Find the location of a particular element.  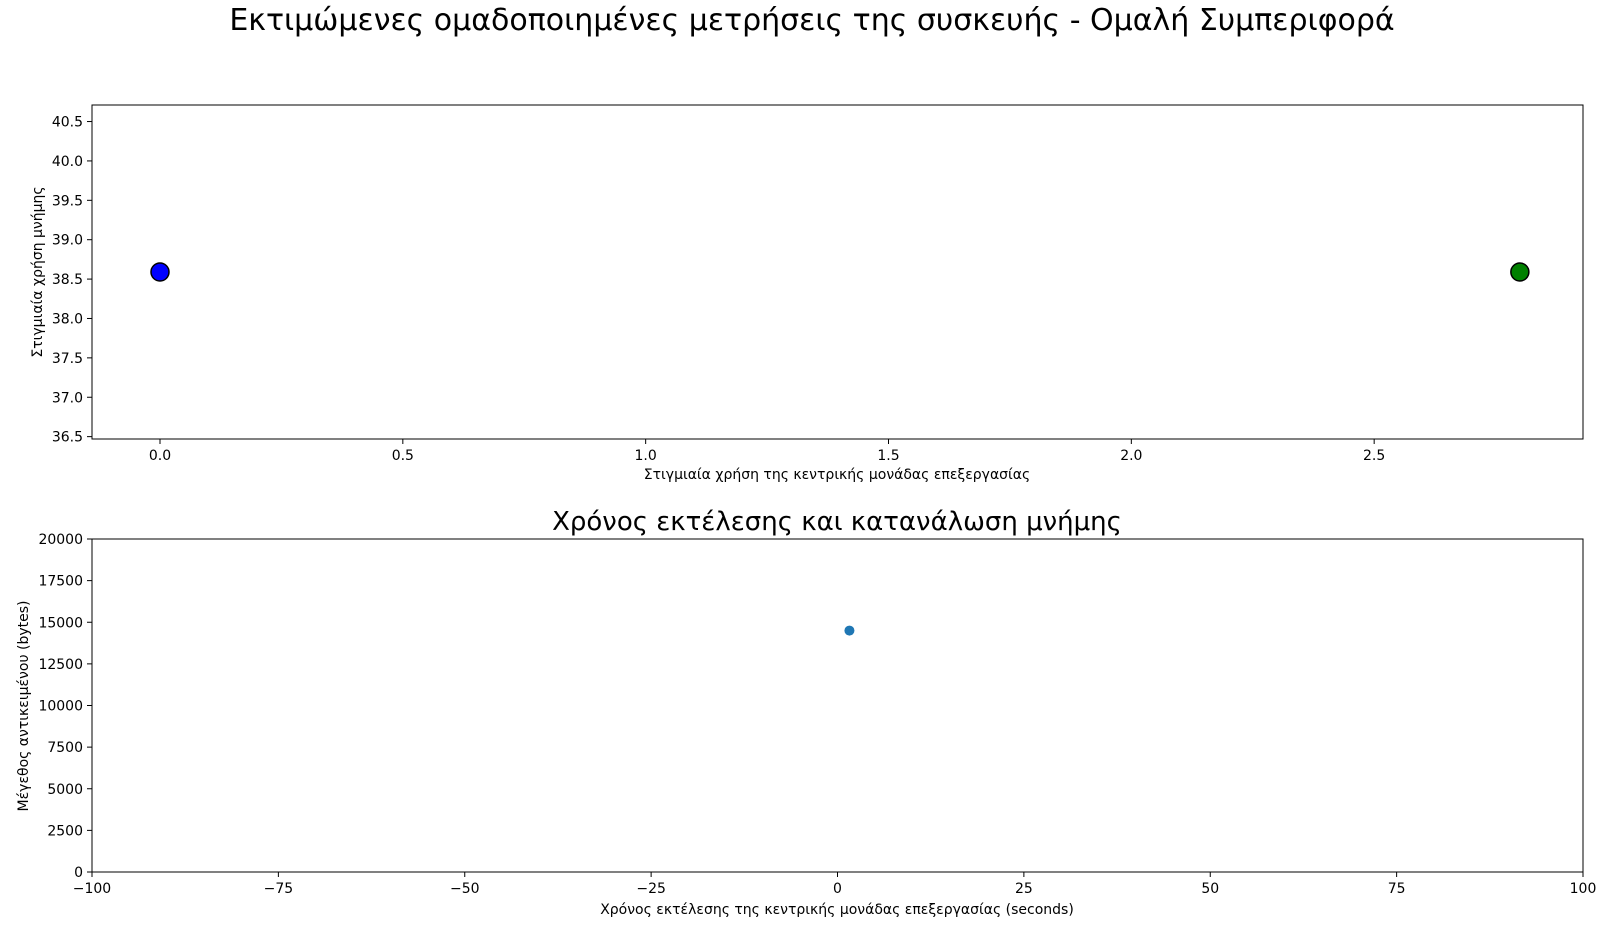

y-tick-label: 36.5 is located at coordinates (67, 438).